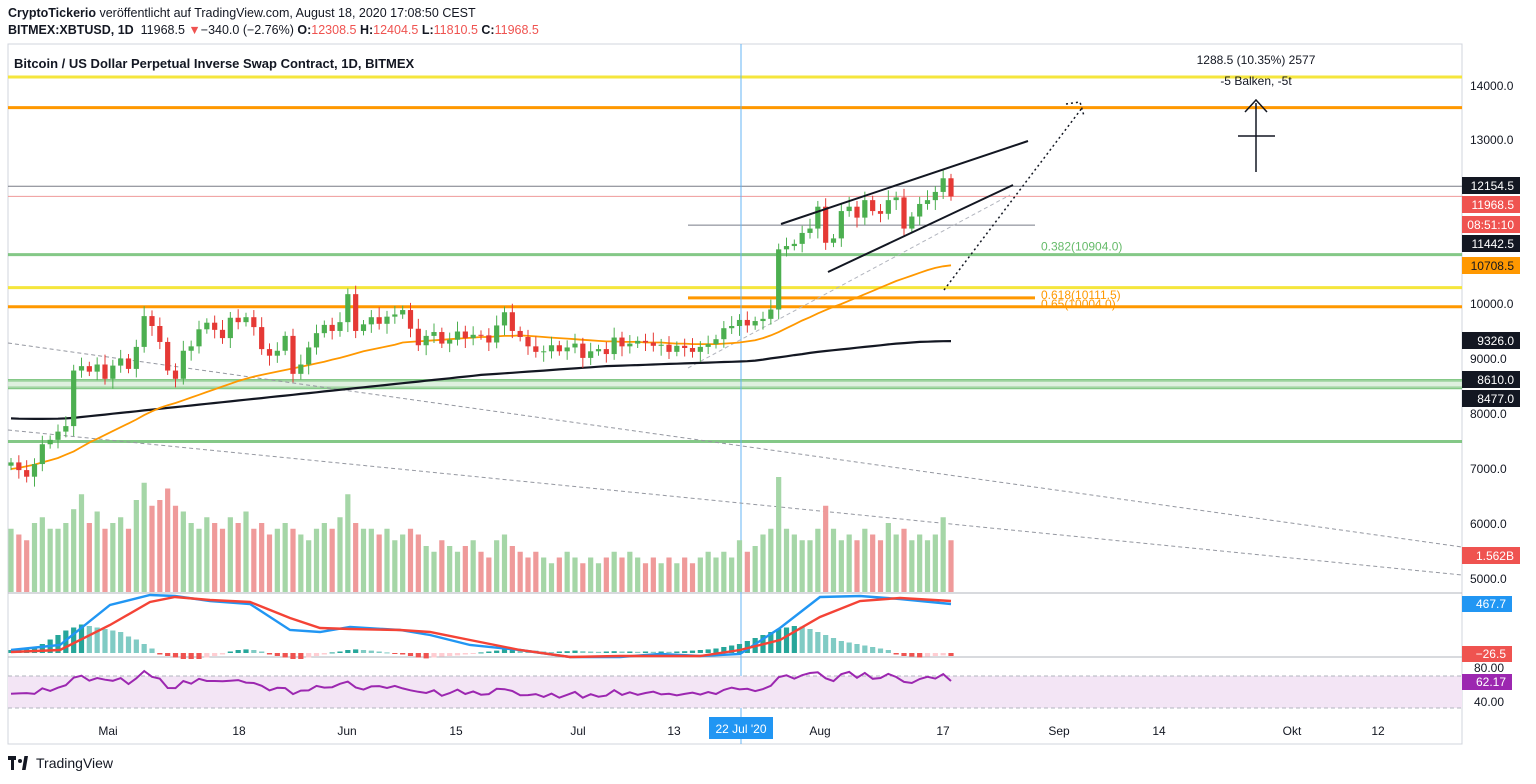  What do you see at coordinates (1256, 81) in the screenshot?
I see `measure-label-bottom: -5 Balken, -5t` at bounding box center [1256, 81].